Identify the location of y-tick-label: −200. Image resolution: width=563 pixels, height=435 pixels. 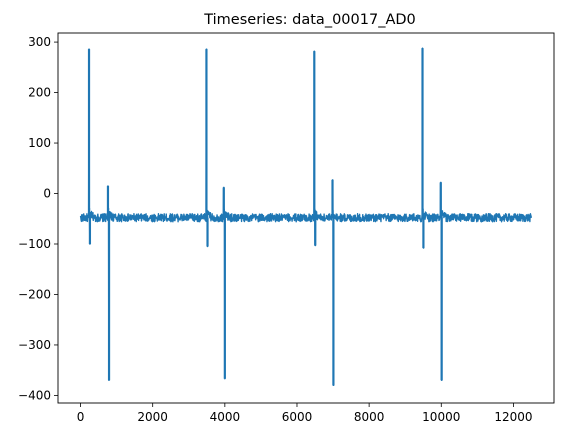
(34, 294).